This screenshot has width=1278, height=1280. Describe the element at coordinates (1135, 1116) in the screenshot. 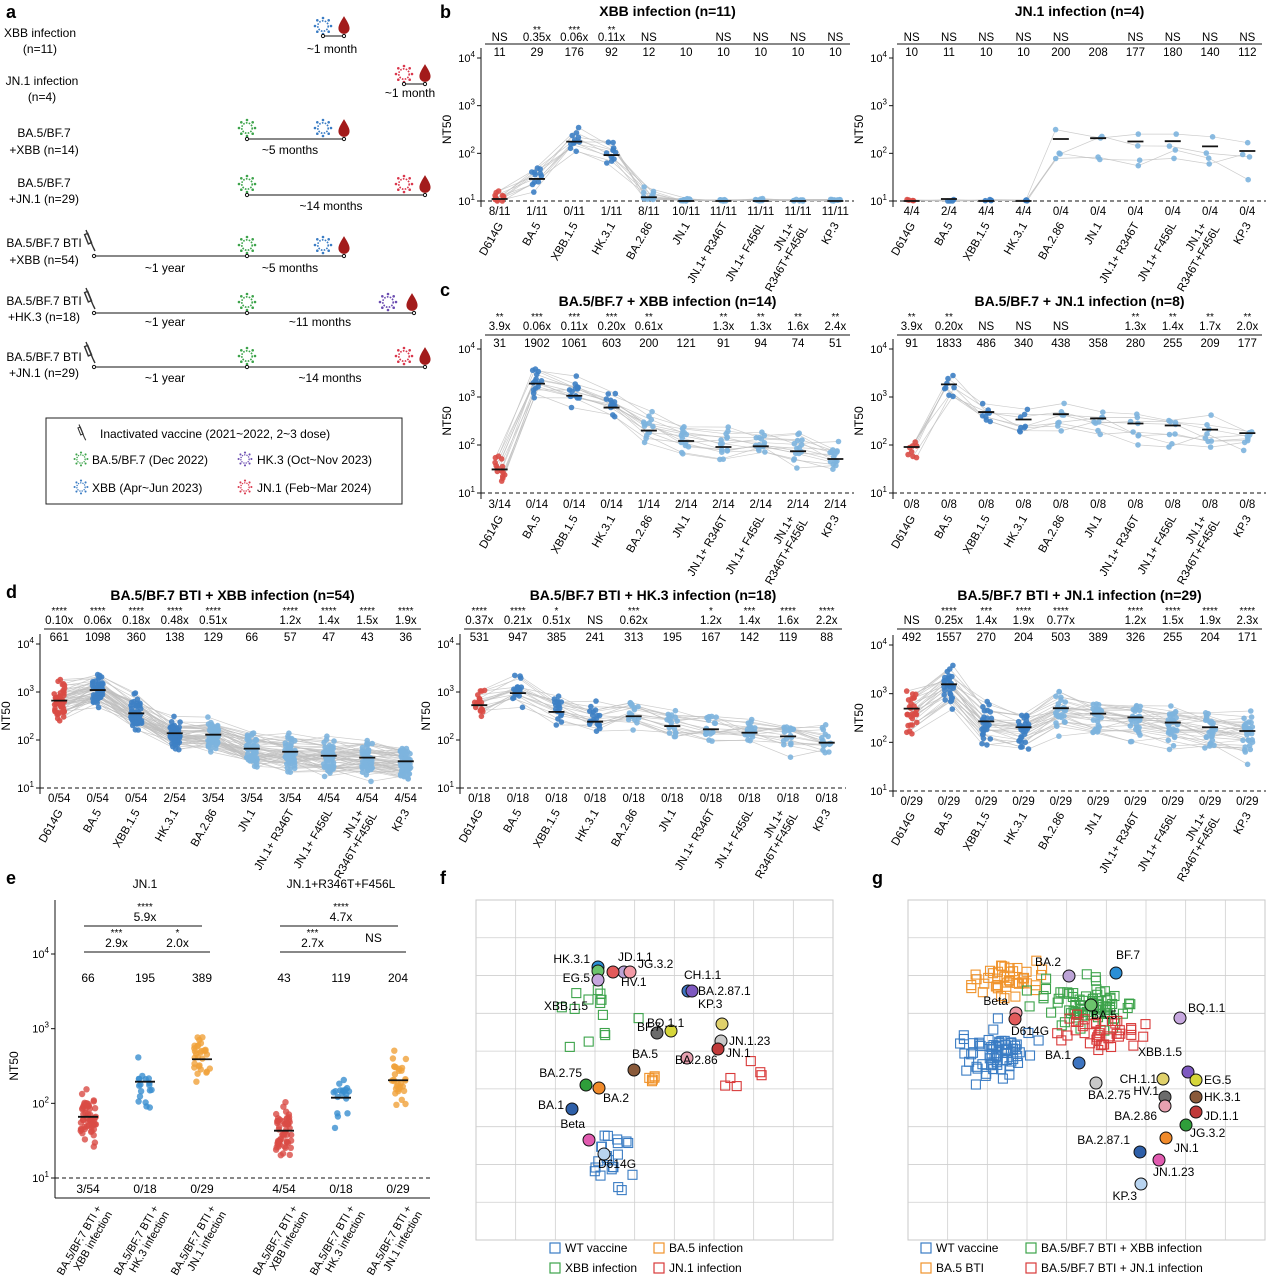

I see `antigen-label: BA.2.86` at that location.